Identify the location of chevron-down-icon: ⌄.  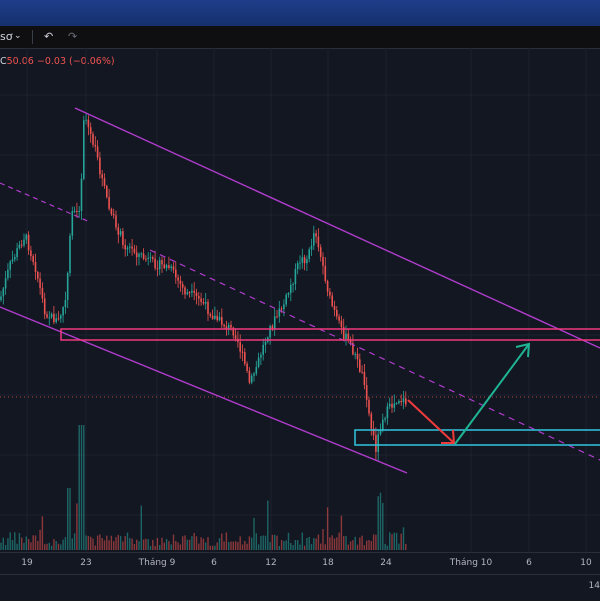
(18, 36).